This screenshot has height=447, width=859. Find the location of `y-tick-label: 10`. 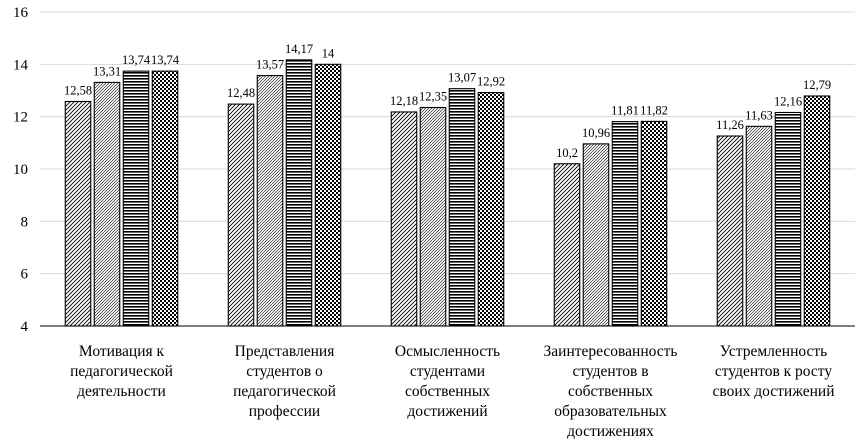

y-tick-label: 10 is located at coordinates (20, 170).